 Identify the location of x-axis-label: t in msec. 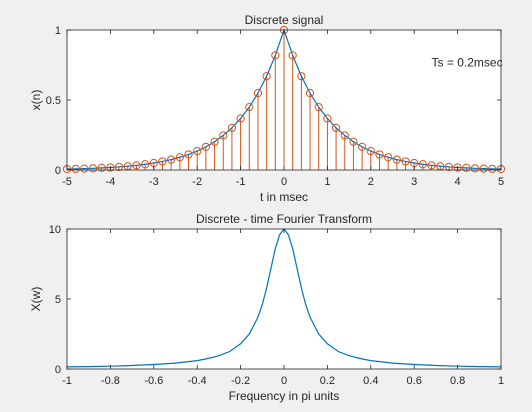
(284, 197).